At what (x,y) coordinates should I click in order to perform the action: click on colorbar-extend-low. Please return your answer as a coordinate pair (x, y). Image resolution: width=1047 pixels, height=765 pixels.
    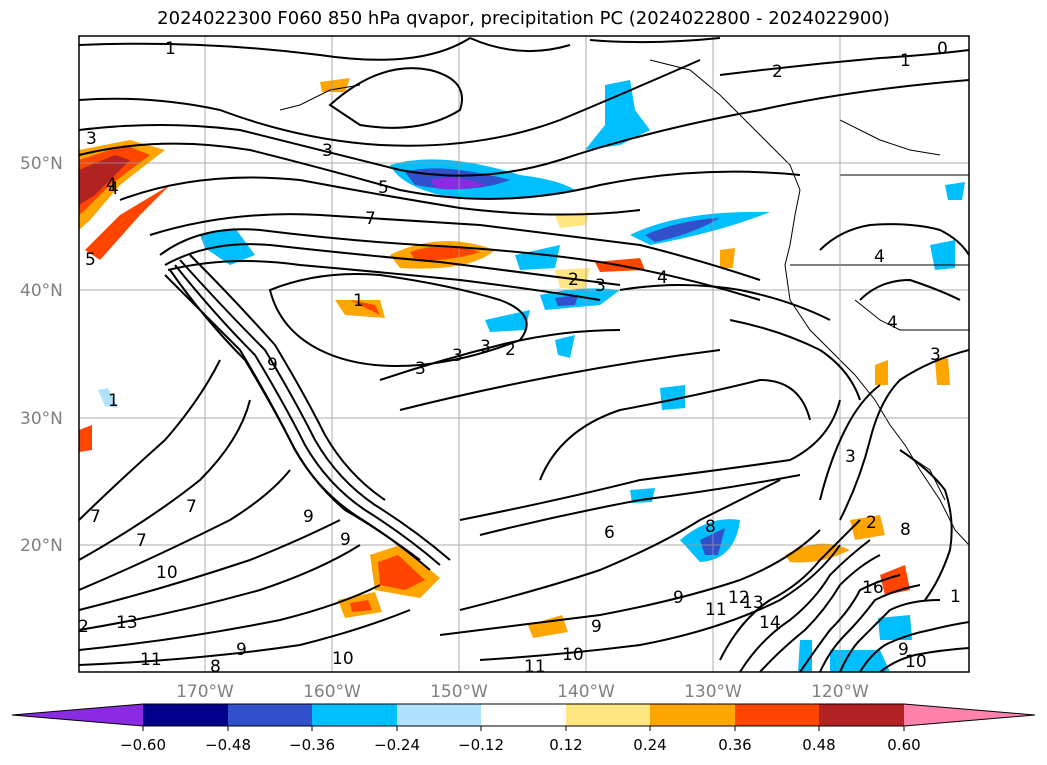
    Looking at the image, I should click on (77, 715).